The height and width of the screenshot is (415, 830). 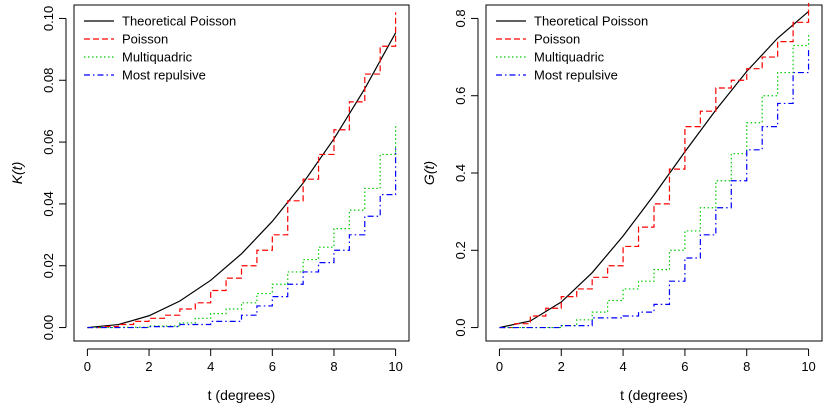 I want to click on y-tick-label: 0.2, so click(x=460, y=250).